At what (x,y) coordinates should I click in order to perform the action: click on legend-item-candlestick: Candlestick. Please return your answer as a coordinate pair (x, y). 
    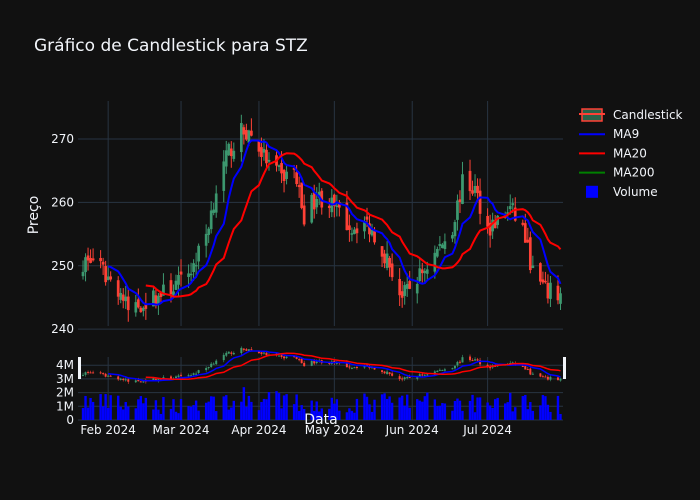
    Looking at the image, I should click on (631, 115).